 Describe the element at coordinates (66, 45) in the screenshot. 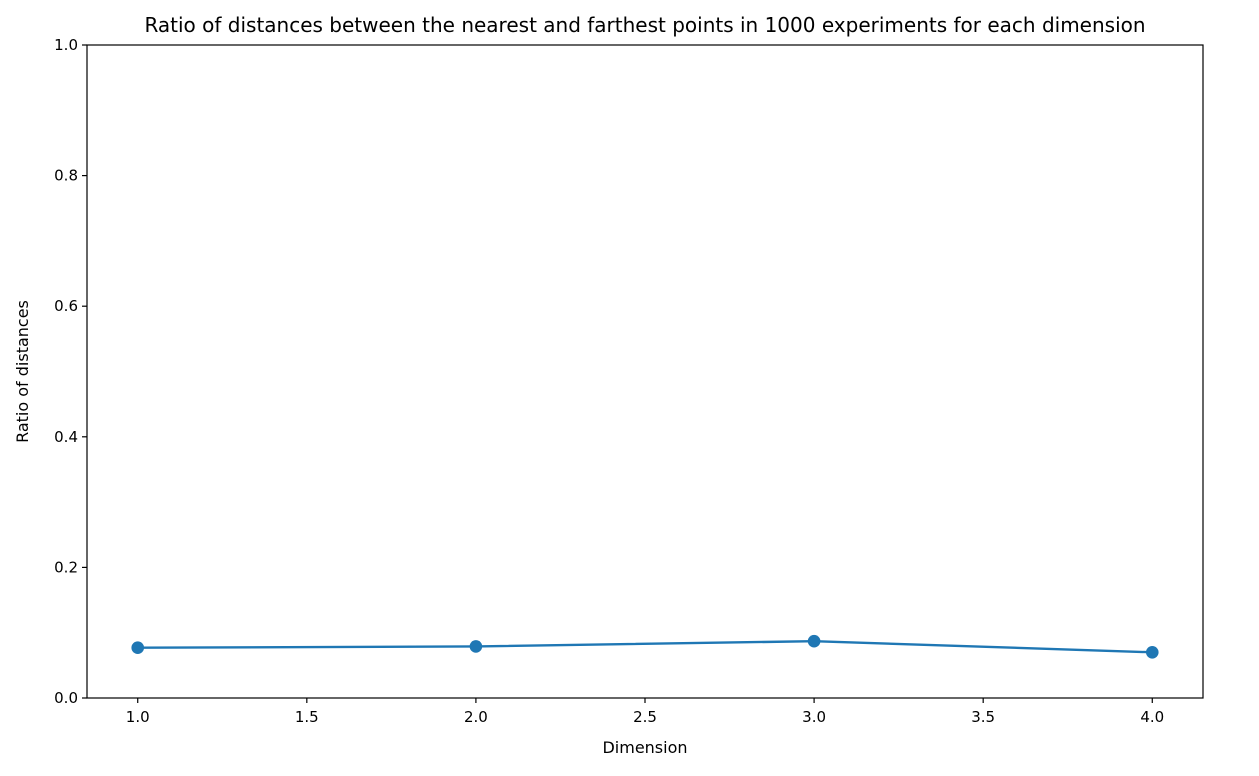

I see `y-tick-label: 1.0` at that location.